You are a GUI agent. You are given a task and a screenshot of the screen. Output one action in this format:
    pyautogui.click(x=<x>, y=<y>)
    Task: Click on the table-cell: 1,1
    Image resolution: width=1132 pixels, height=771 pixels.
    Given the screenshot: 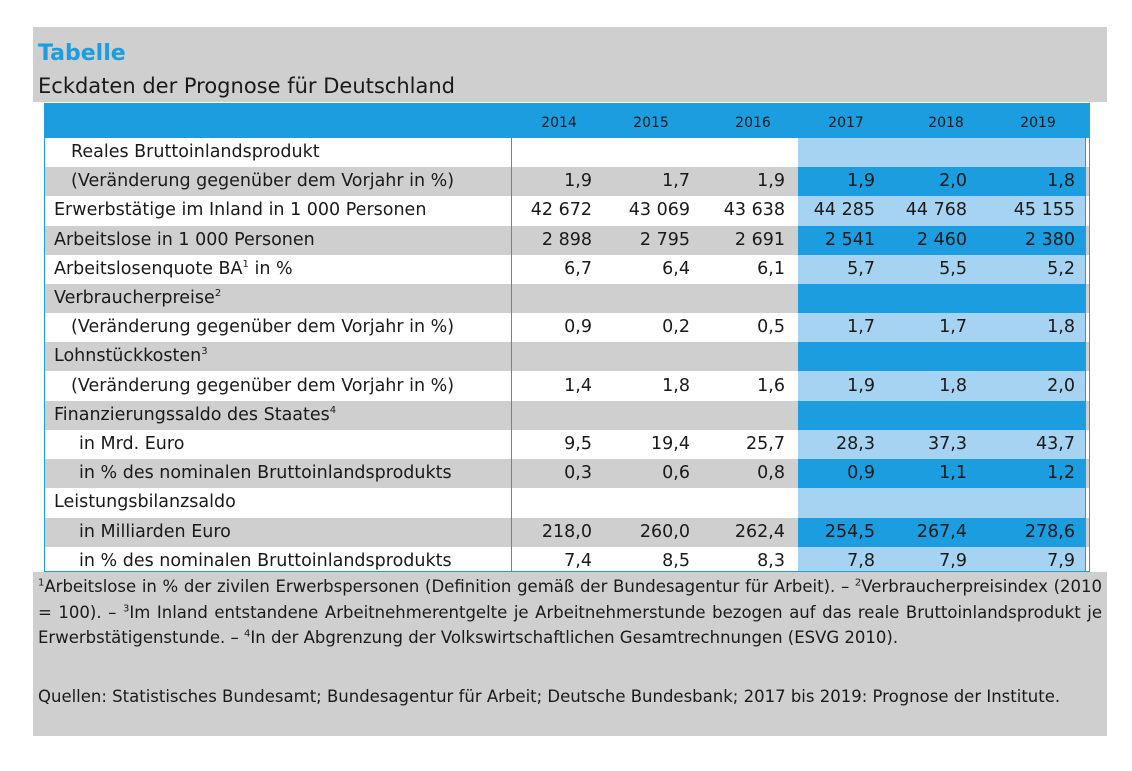 What is the action you would take?
    pyautogui.click(x=953, y=473)
    